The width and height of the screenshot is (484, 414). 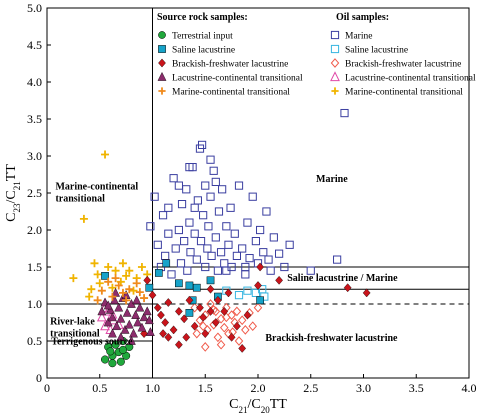 What do you see at coordinates (11, 196) in the screenshot?
I see `axis-label-text: /C` at bounding box center [11, 196].